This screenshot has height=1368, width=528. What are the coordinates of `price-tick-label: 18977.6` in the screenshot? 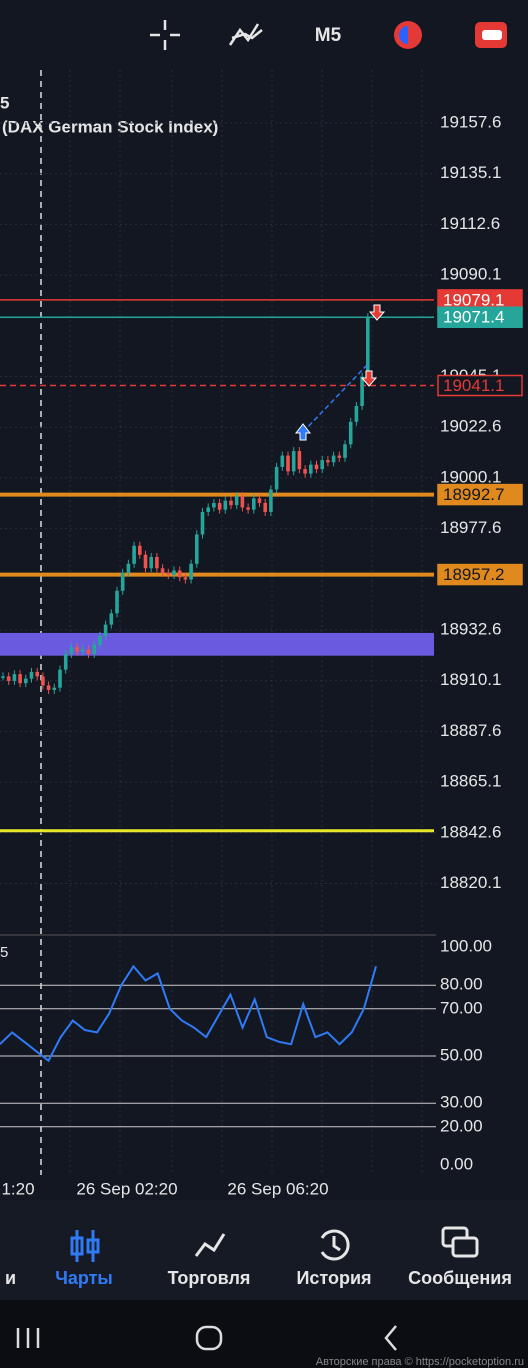 It's located at (470, 527).